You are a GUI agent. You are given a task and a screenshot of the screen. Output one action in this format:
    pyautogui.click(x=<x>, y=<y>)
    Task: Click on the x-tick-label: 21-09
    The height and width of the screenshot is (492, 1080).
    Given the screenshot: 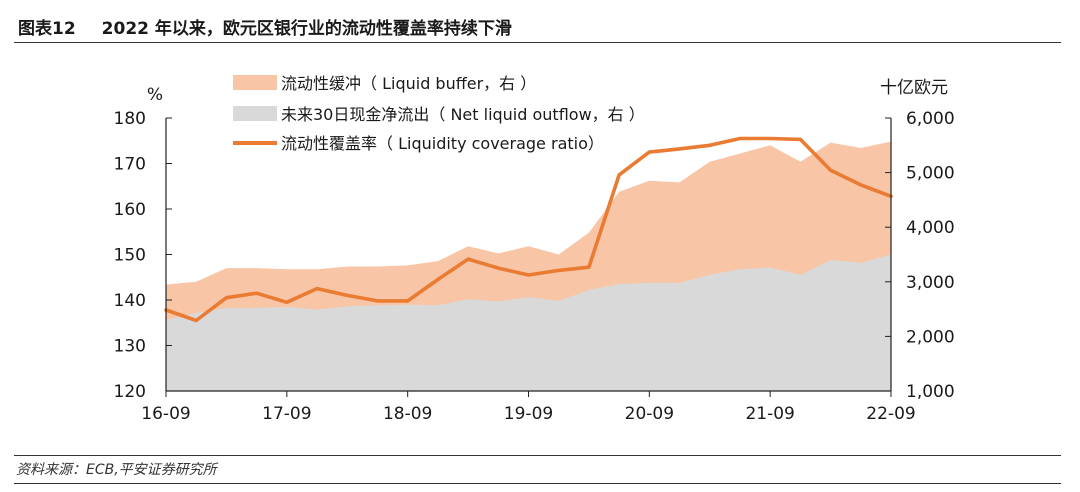 What is the action you would take?
    pyautogui.click(x=769, y=414)
    